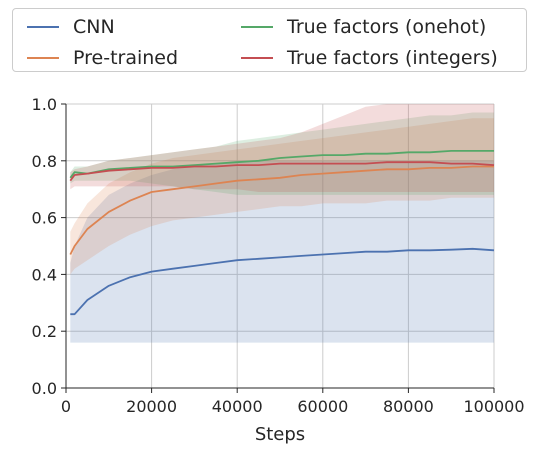 This screenshot has height=457, width=541. I want to click on x-tick-label: 80000, so click(408, 406).